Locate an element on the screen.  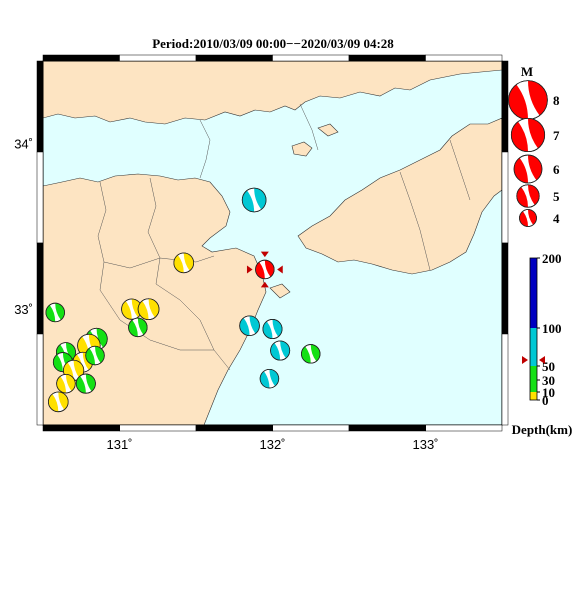
lat-label-33: 33˚ is located at coordinates (23, 309).